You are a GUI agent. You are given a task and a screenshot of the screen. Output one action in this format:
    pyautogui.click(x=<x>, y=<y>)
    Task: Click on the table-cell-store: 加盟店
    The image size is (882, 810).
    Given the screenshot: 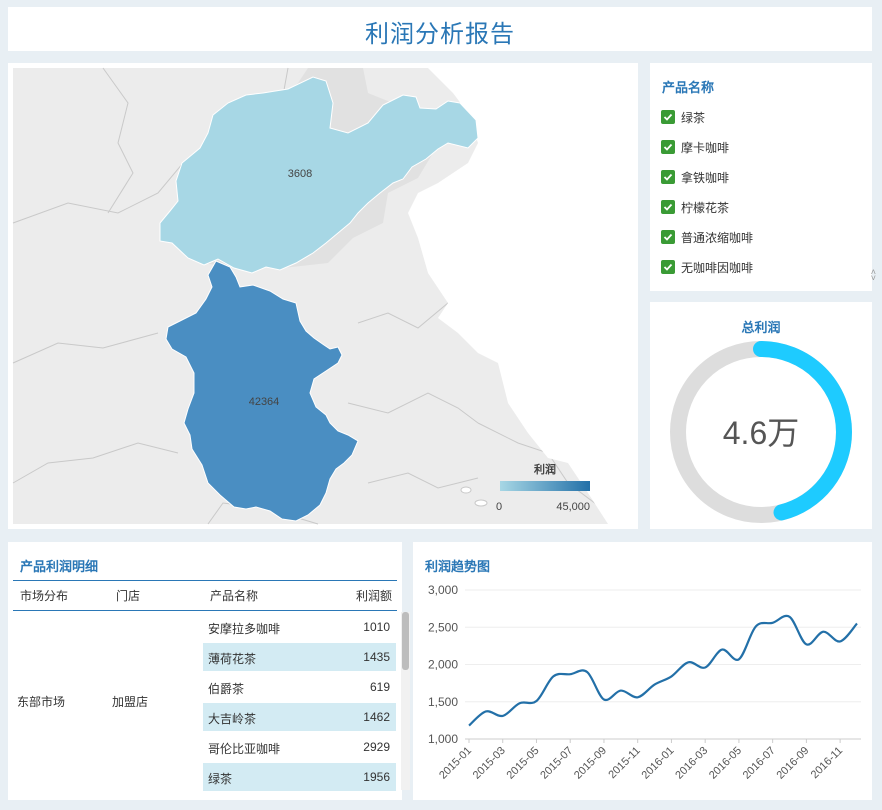 What is the action you would take?
    pyautogui.click(x=130, y=702)
    